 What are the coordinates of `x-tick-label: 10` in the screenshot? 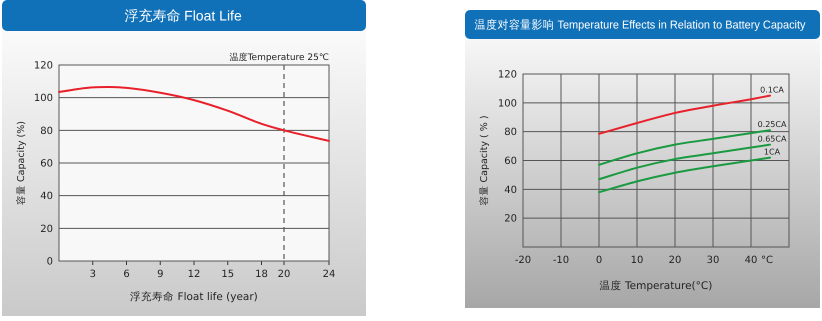 It's located at (637, 260).